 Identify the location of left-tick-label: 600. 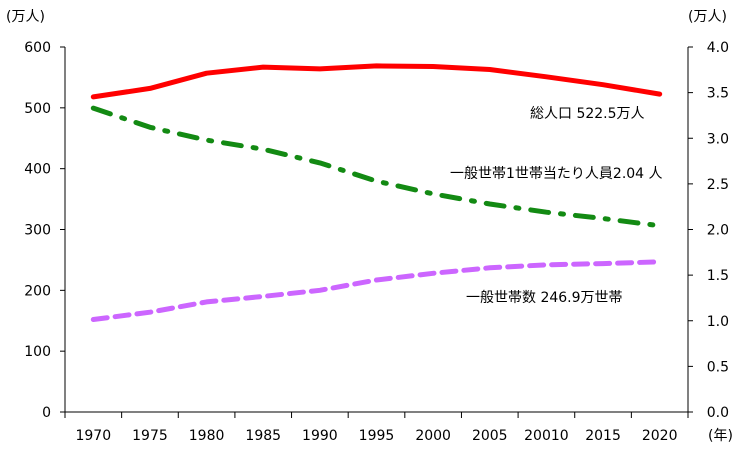
(37, 48).